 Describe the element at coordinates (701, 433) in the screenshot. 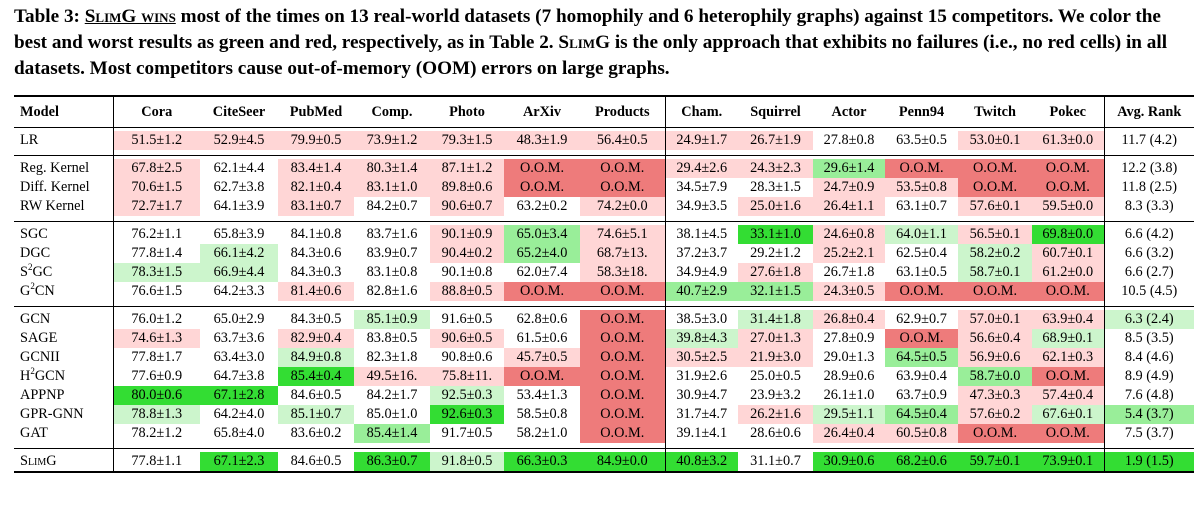

I see `result-cell: 39.1±4.1` at that location.